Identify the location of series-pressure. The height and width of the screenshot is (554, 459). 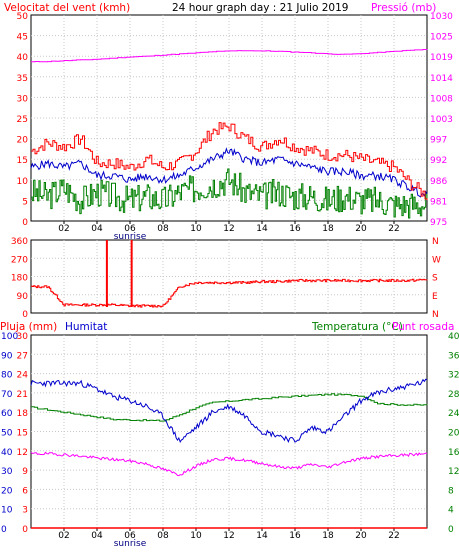
(229, 56).